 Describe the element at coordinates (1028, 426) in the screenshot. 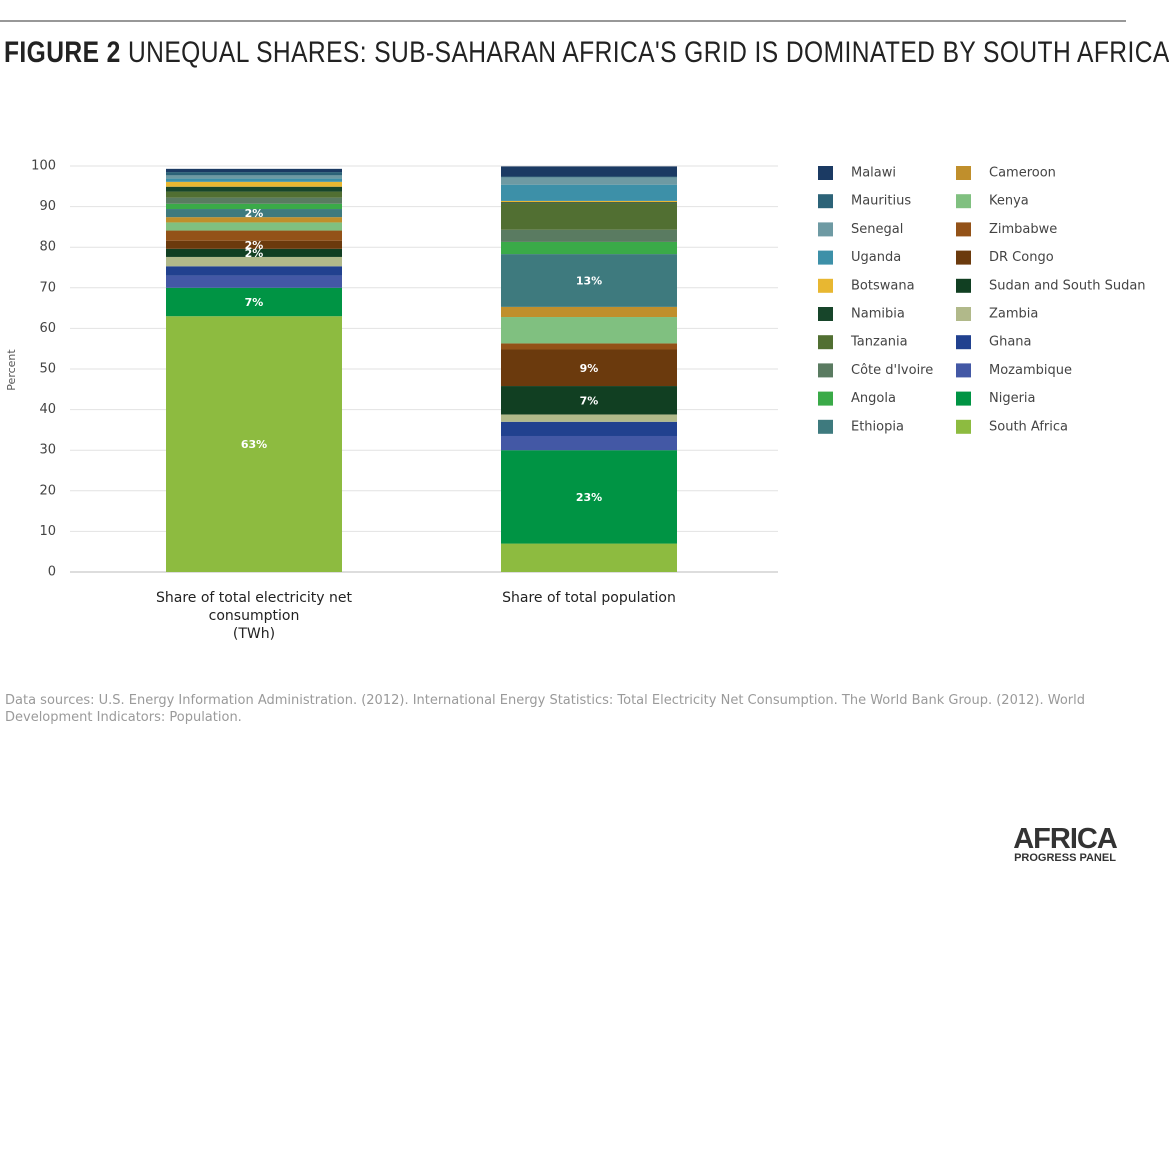

I see `legend-label: South Africa` at that location.